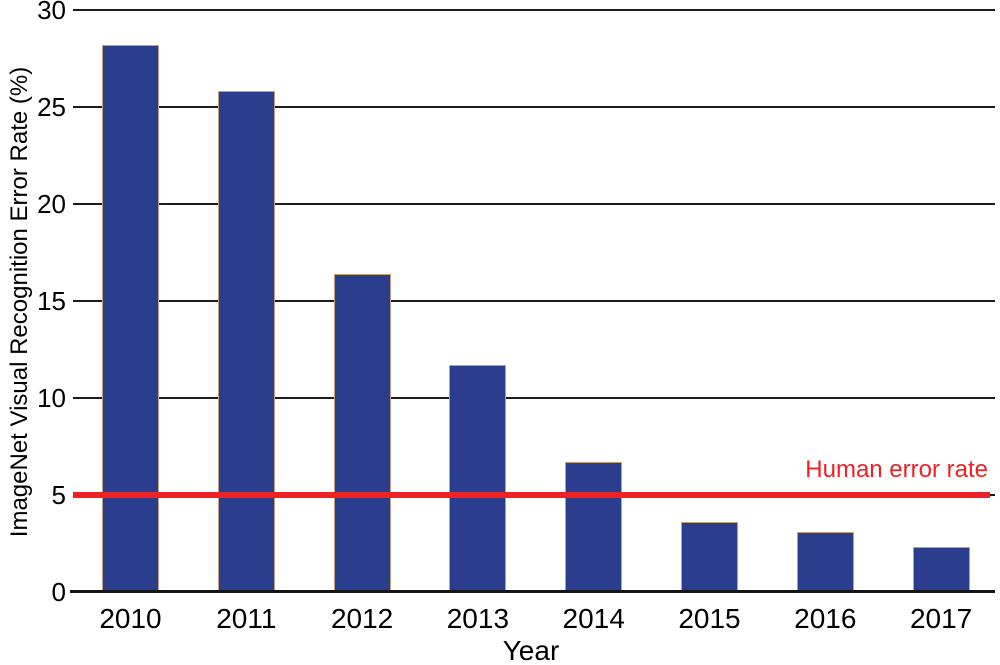 The height and width of the screenshot is (665, 1000). Describe the element at coordinates (531, 650) in the screenshot. I see `x-axis-title: Year` at that location.